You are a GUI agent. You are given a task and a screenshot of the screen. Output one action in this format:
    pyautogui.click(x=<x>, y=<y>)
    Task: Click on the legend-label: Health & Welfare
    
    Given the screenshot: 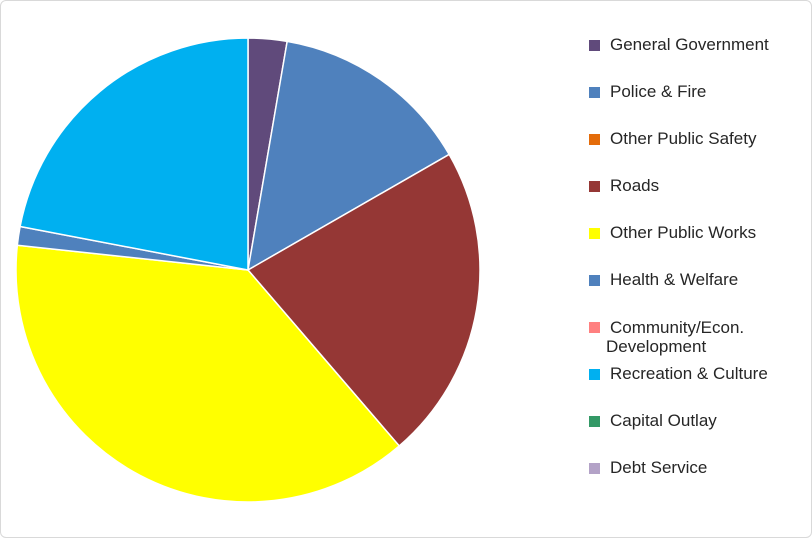 What is the action you would take?
    pyautogui.click(x=674, y=279)
    